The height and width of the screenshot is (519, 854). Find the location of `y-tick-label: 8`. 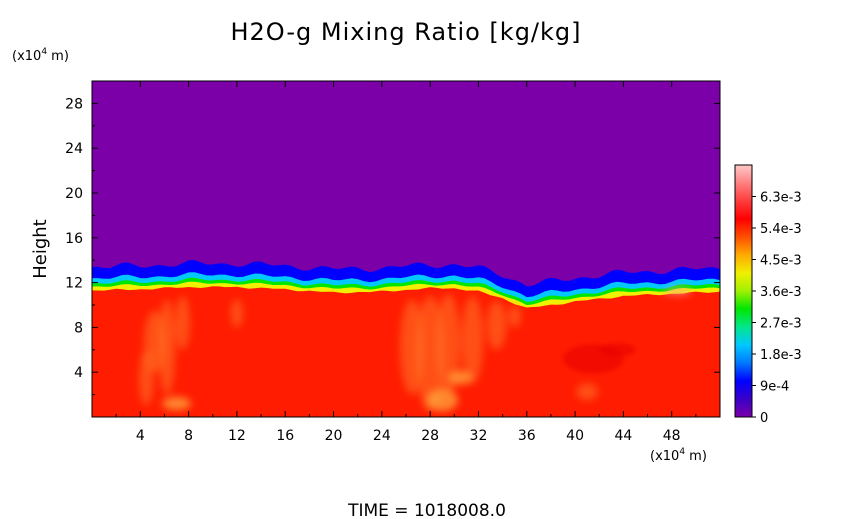

y-tick-label: 8 is located at coordinates (78, 328).